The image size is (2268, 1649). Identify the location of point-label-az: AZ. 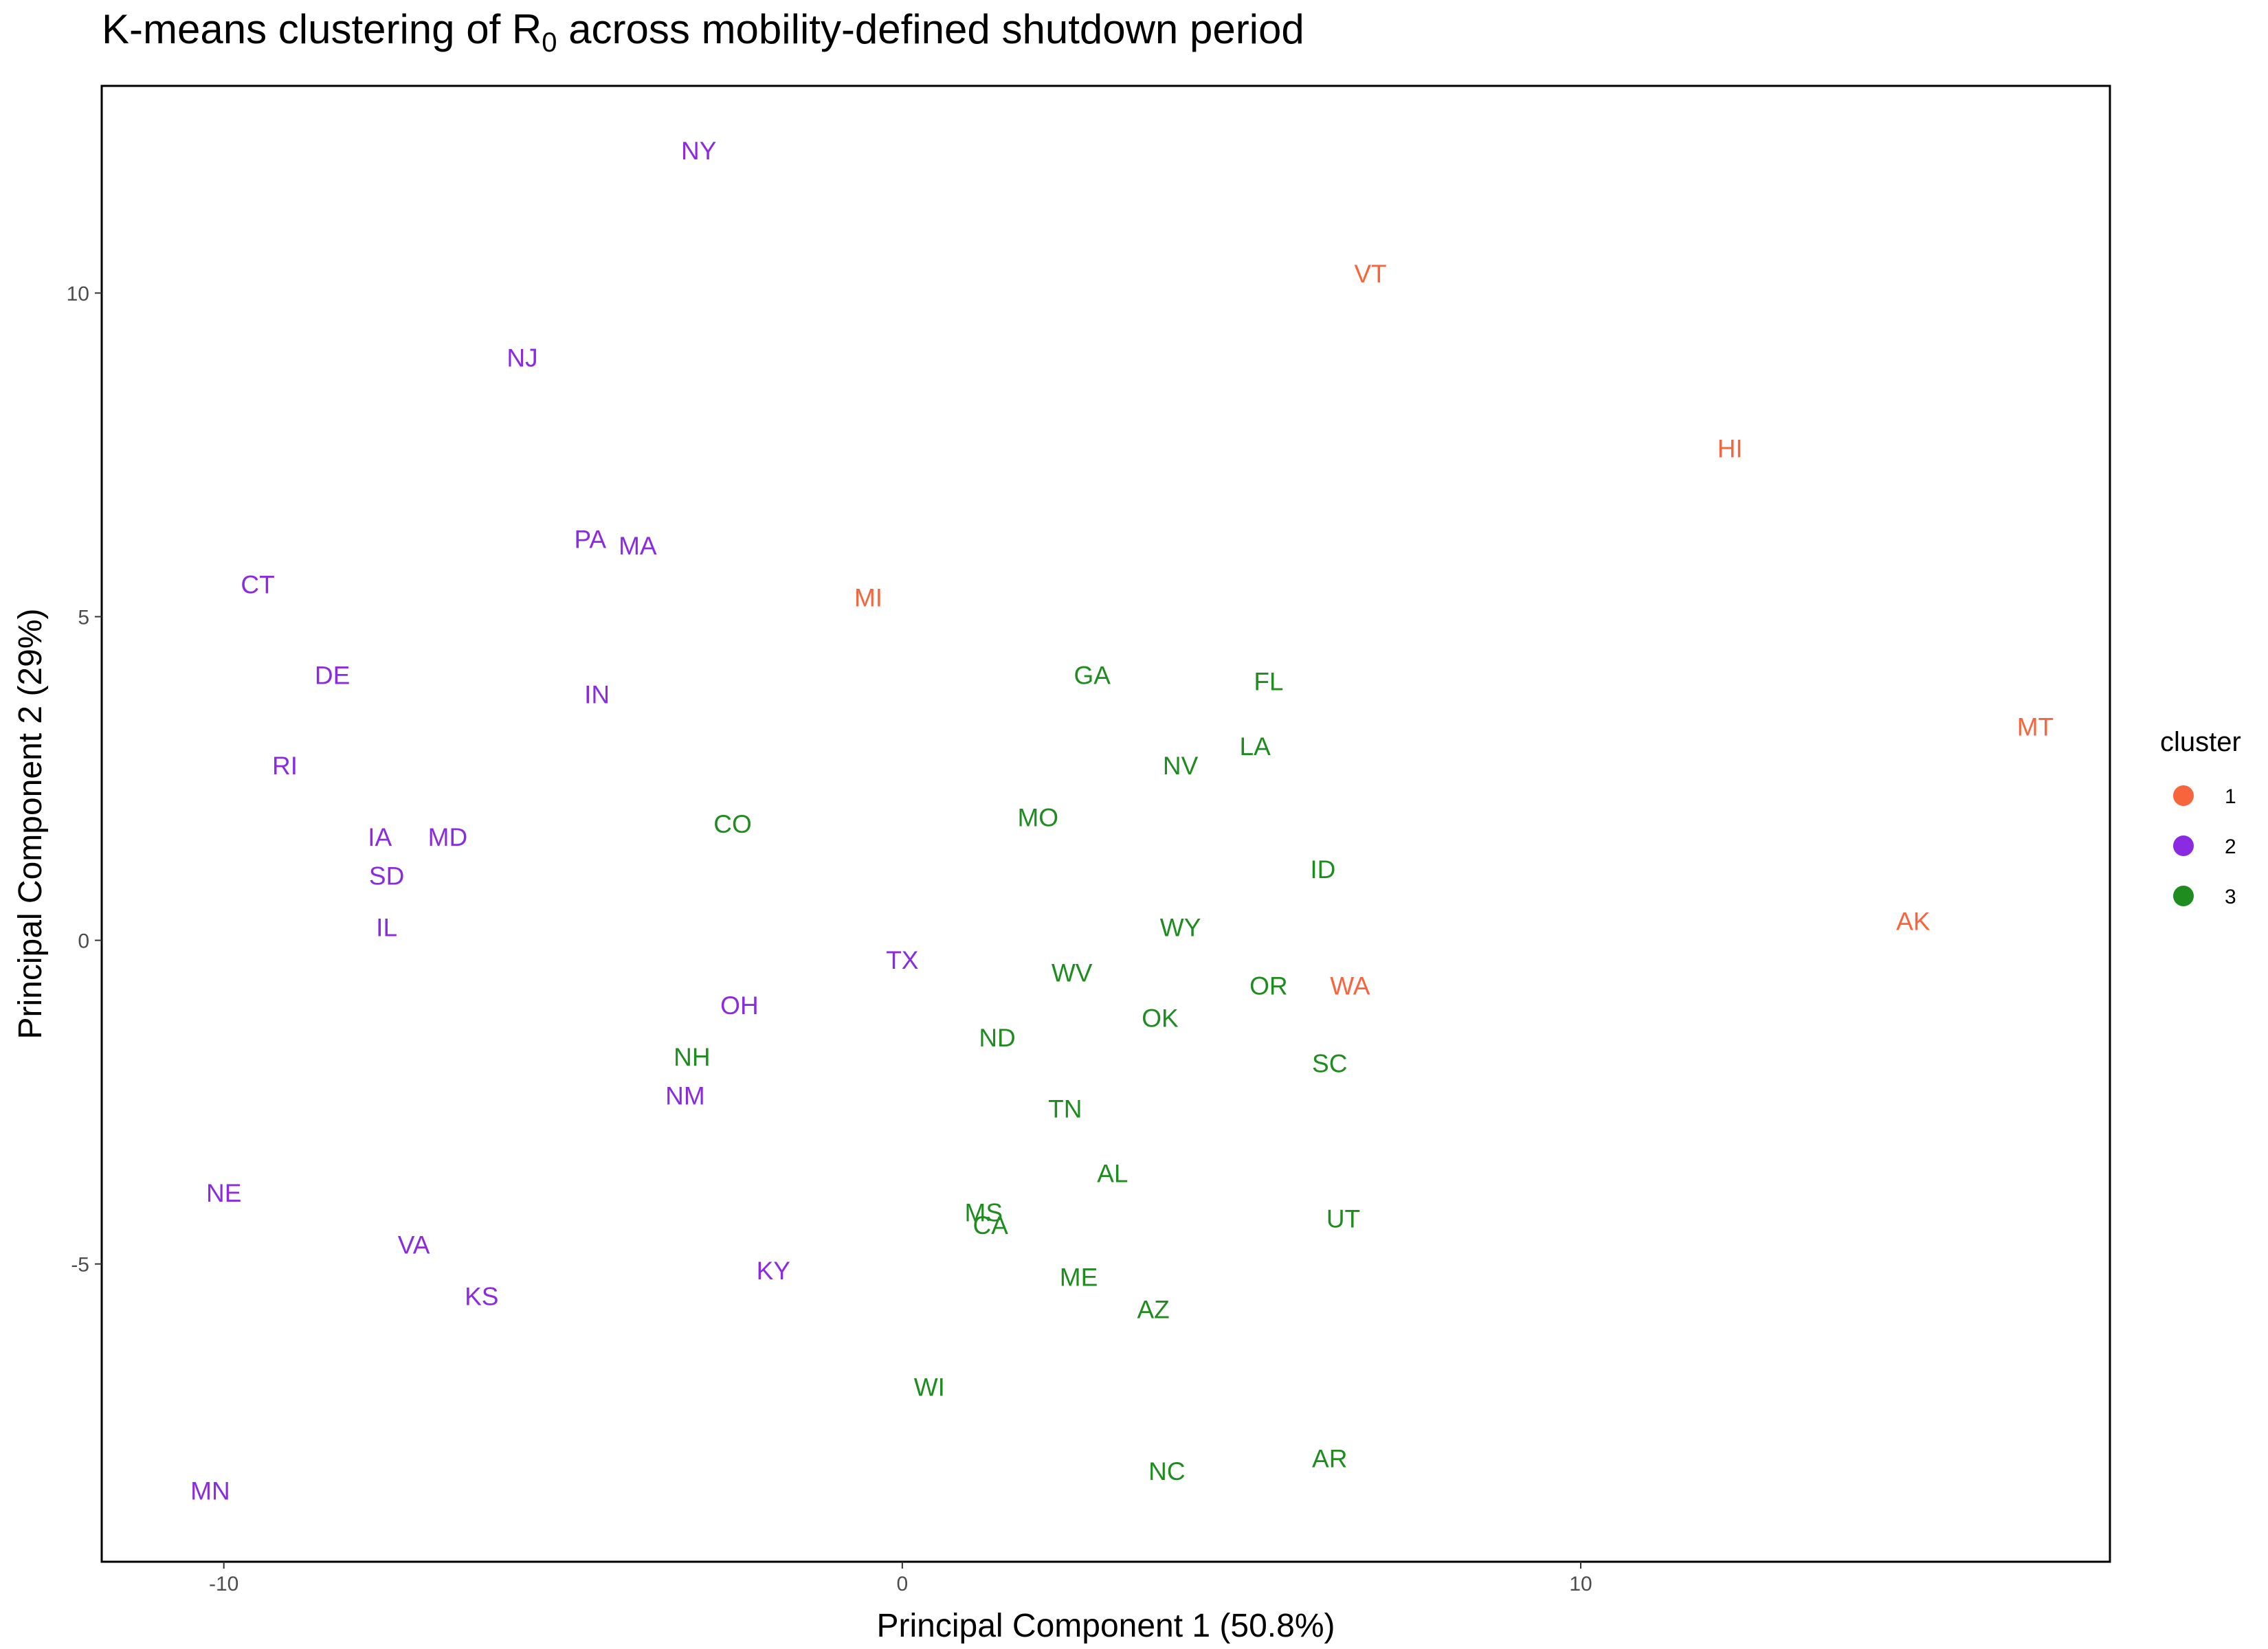
(1153, 1310).